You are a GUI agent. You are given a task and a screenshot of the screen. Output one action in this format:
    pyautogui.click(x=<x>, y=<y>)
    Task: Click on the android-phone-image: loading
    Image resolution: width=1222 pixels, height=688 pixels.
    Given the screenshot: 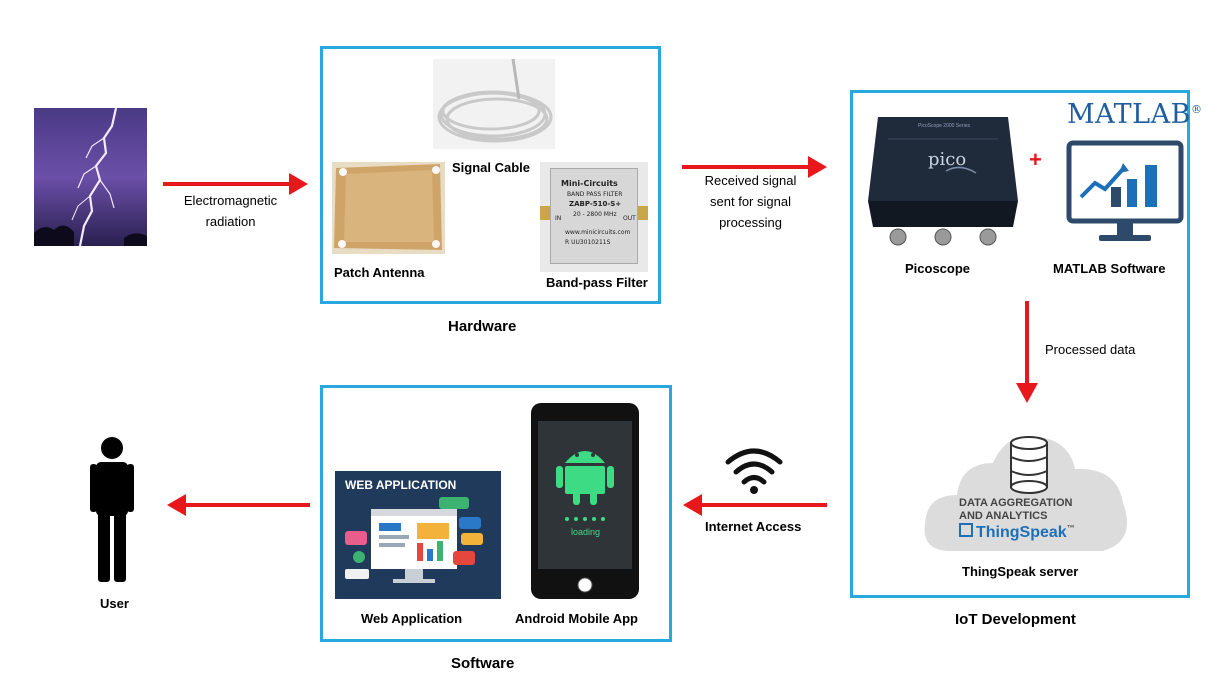 What is the action you would take?
    pyautogui.click(x=585, y=501)
    